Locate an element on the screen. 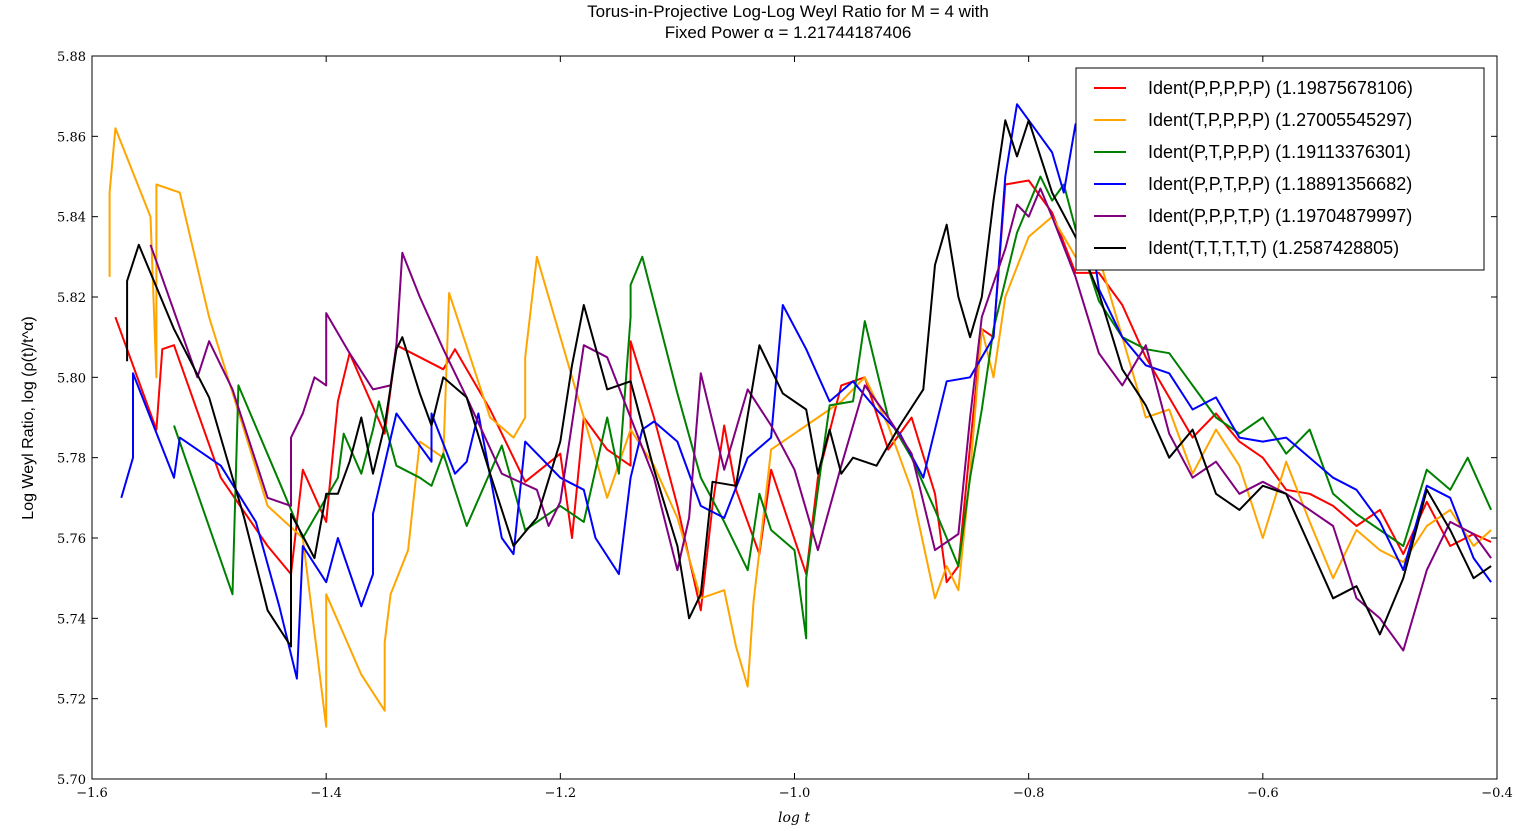  x-tick-label: −0.8 is located at coordinates (1029, 793).